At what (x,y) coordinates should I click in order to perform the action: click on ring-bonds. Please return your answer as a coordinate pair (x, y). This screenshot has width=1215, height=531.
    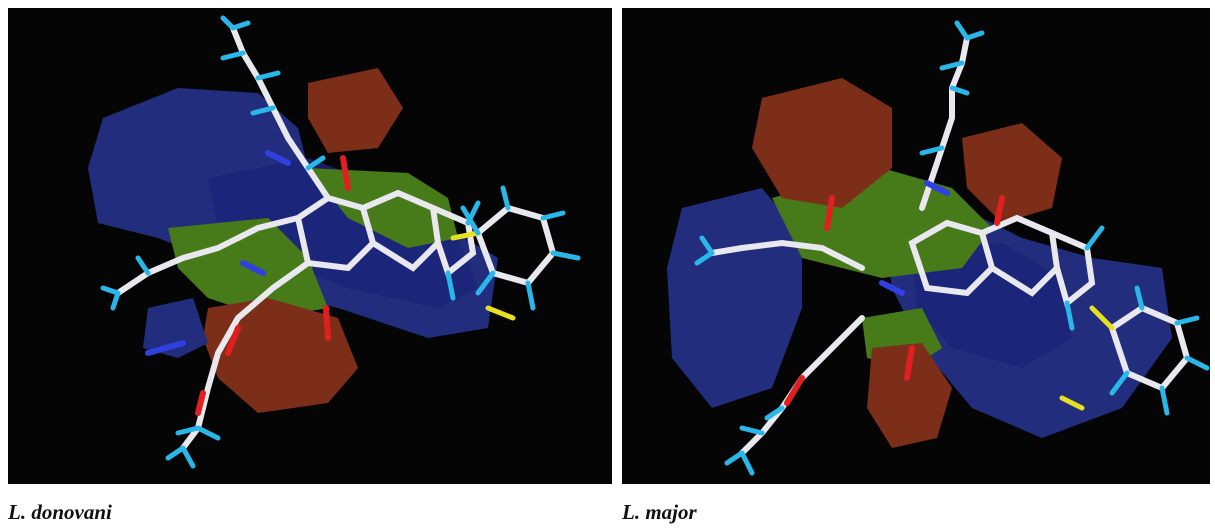
    Looking at the image, I should click on (1002, 261).